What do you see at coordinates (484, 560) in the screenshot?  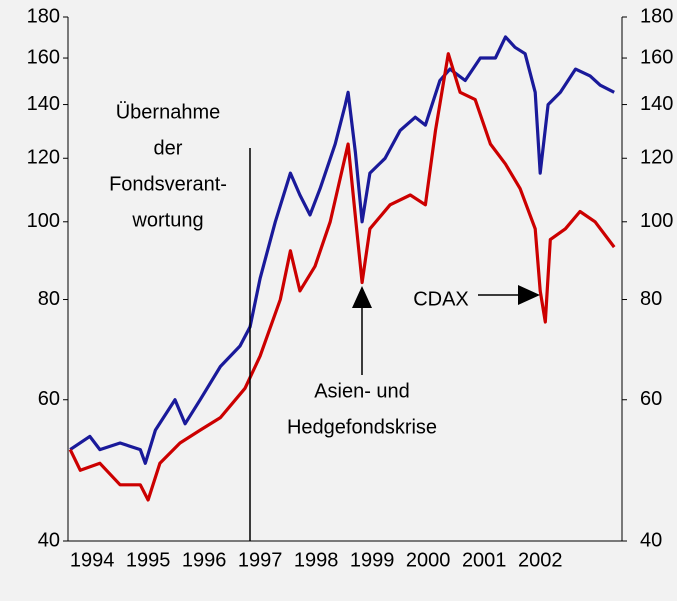 I see `x-tick-label: 2001` at bounding box center [484, 560].